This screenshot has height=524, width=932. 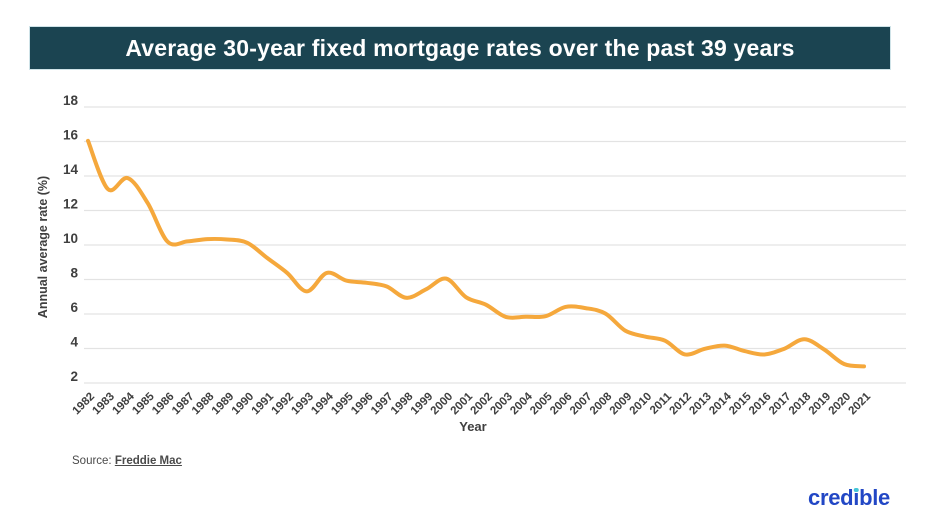 I want to click on logo-text-left: cred, so click(x=831, y=497).